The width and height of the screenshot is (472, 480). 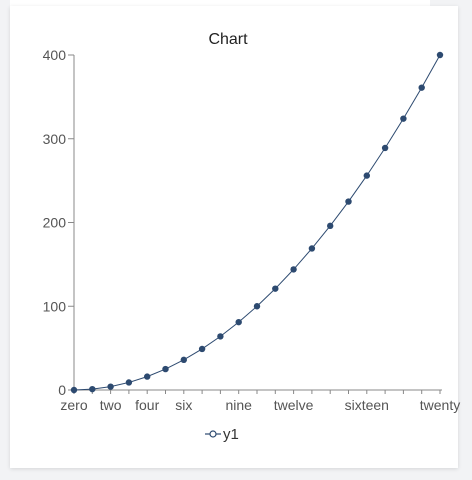 What do you see at coordinates (238, 405) in the screenshot?
I see `x-tick-label: nine` at bounding box center [238, 405].